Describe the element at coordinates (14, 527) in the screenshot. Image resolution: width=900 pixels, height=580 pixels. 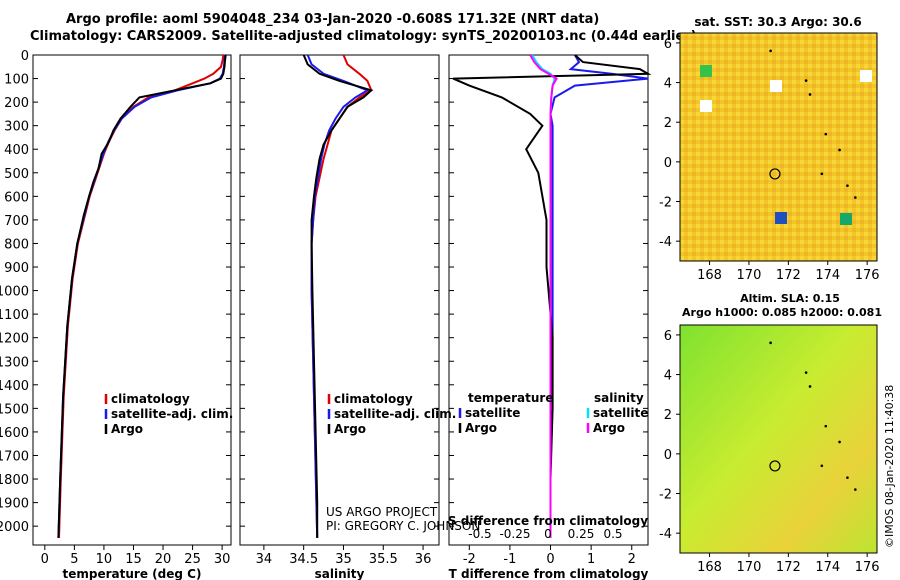
I see `depth-tick-label: 2000` at that location.